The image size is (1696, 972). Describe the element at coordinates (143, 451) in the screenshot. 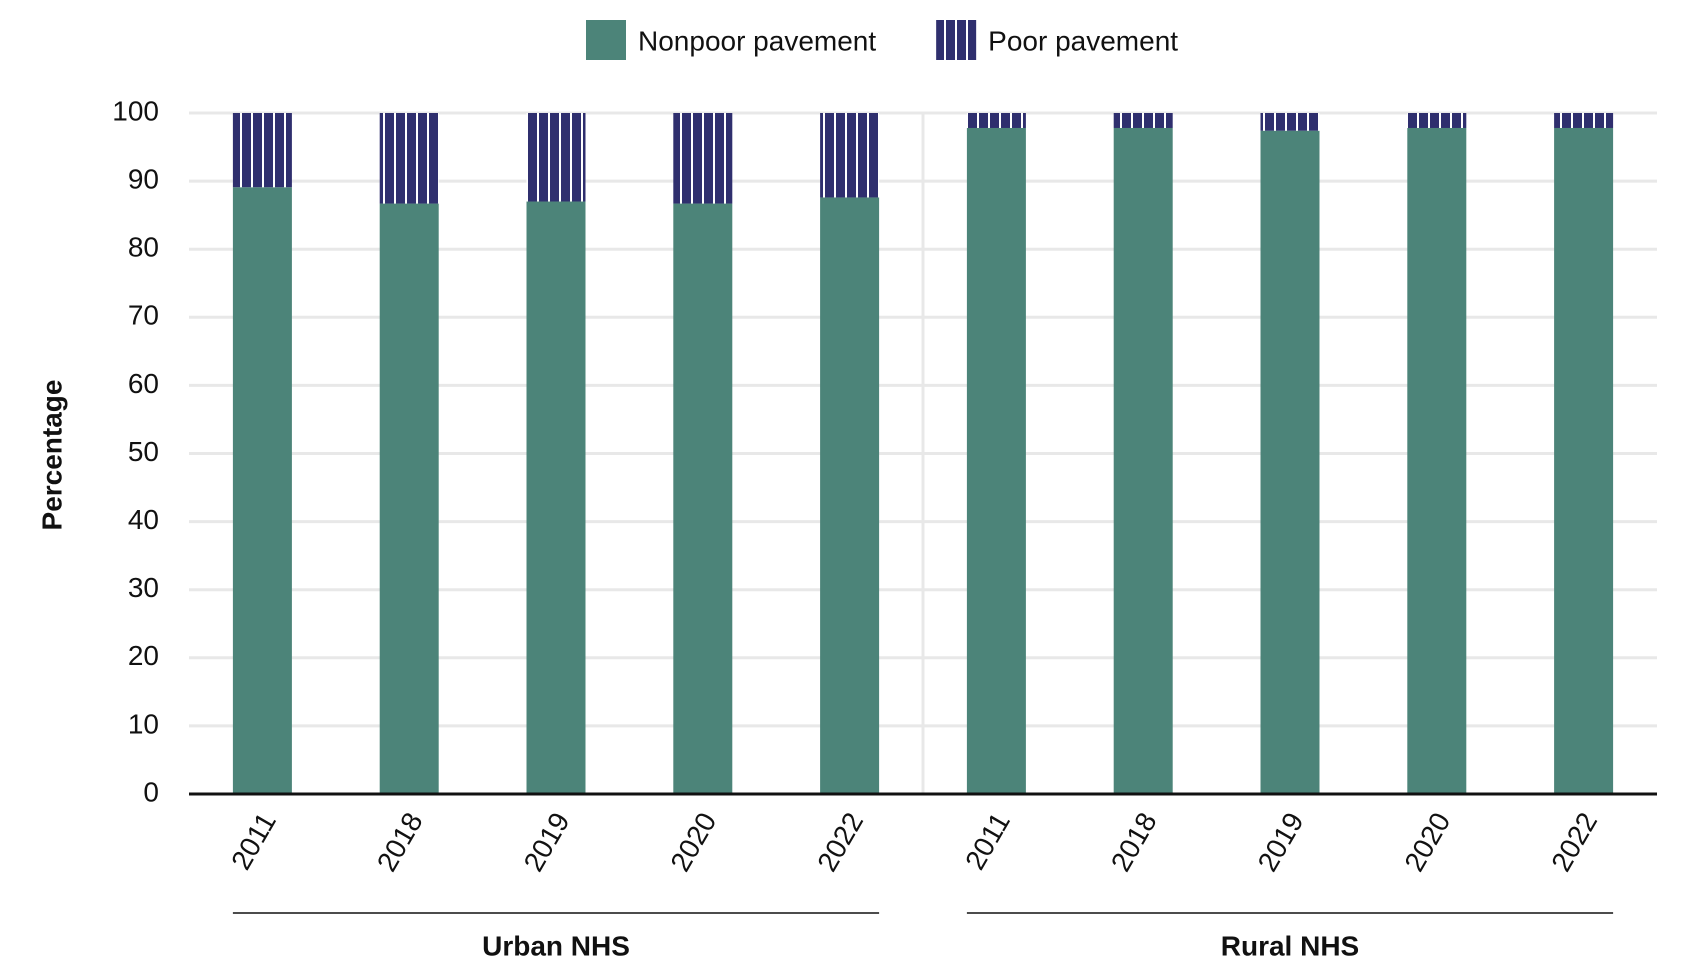

I see `y-tick-label: 50` at that location.